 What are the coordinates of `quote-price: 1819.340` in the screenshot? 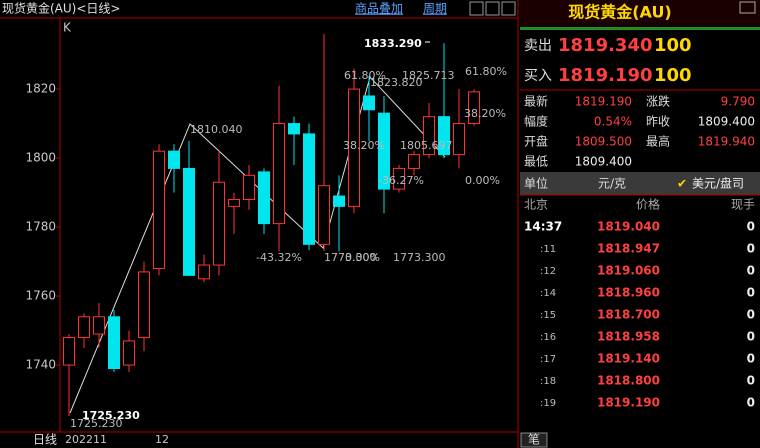 It's located at (605, 45).